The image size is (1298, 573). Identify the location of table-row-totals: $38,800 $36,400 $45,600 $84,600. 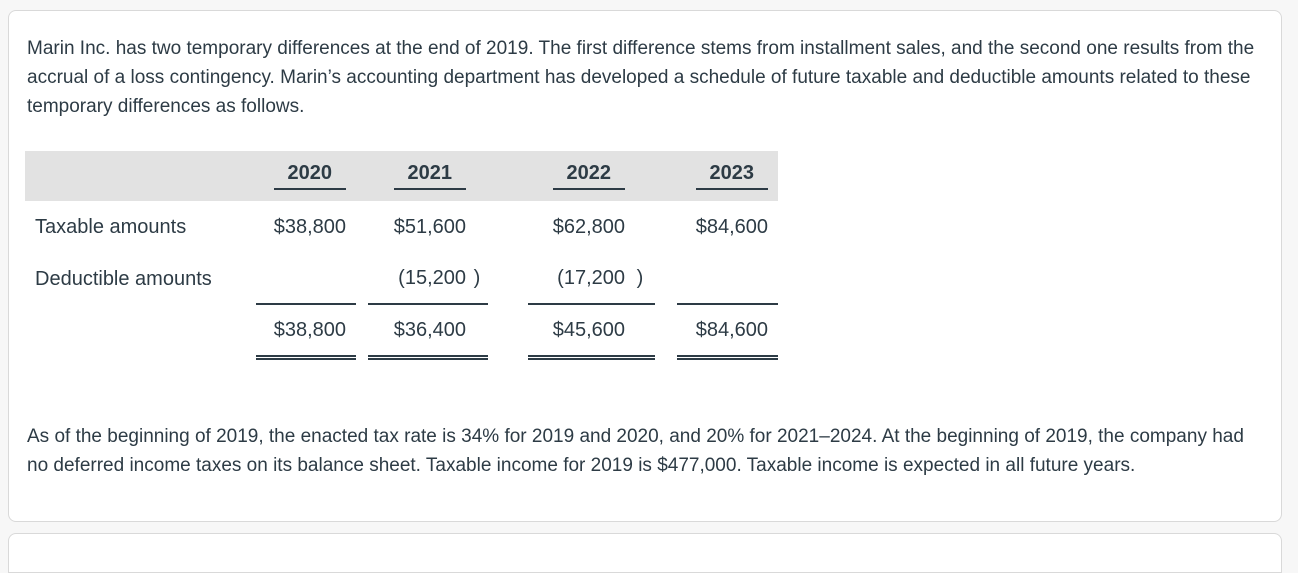
(401, 332).